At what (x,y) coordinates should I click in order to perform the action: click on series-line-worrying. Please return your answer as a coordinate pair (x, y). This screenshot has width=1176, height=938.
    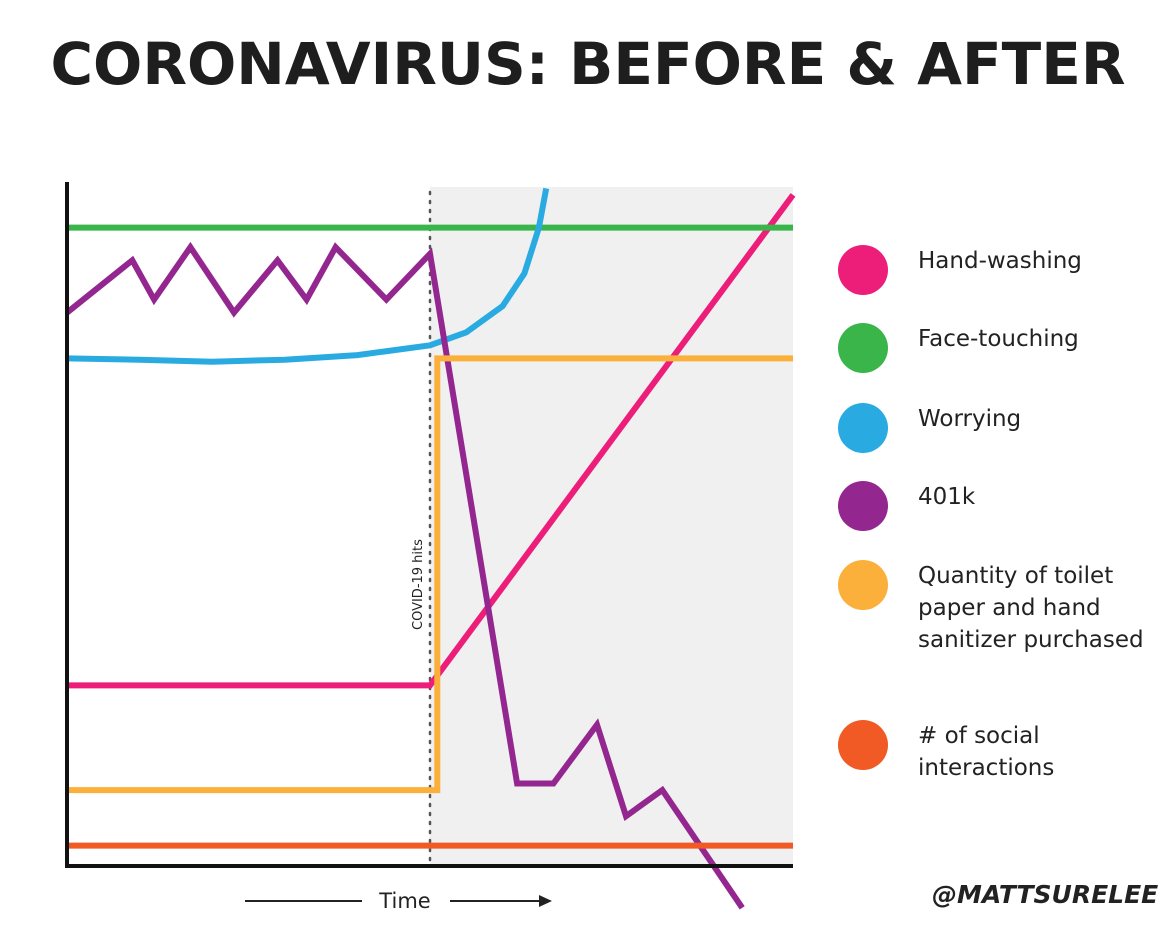
    Looking at the image, I should click on (308, 276).